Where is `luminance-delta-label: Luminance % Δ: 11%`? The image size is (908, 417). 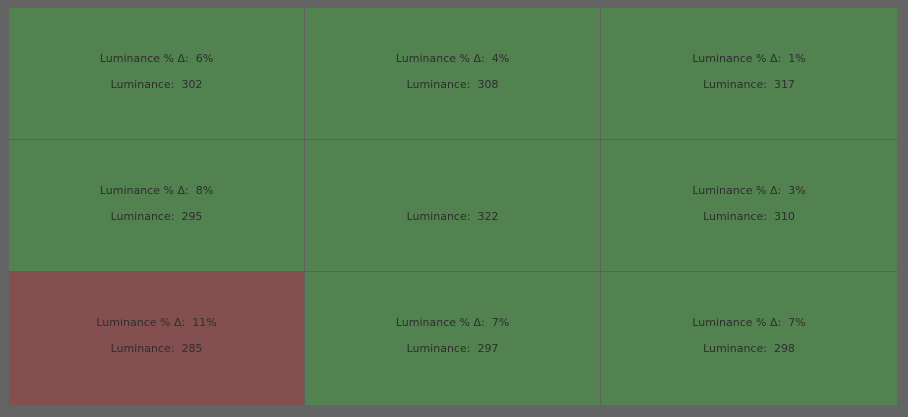 luminance-delta-label: Luminance % Δ: 11% is located at coordinates (156, 322).